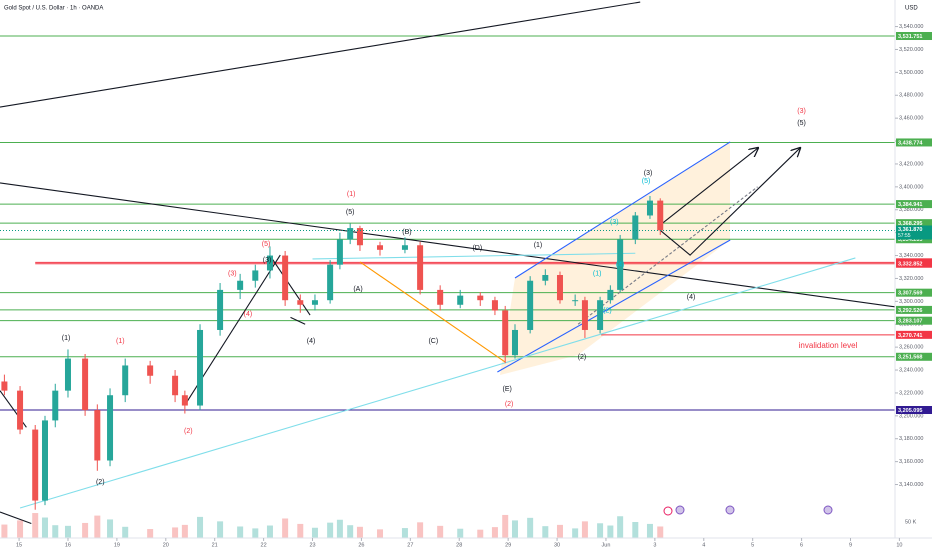  What do you see at coordinates (748, 510) in the screenshot?
I see `event-icons` at bounding box center [748, 510].